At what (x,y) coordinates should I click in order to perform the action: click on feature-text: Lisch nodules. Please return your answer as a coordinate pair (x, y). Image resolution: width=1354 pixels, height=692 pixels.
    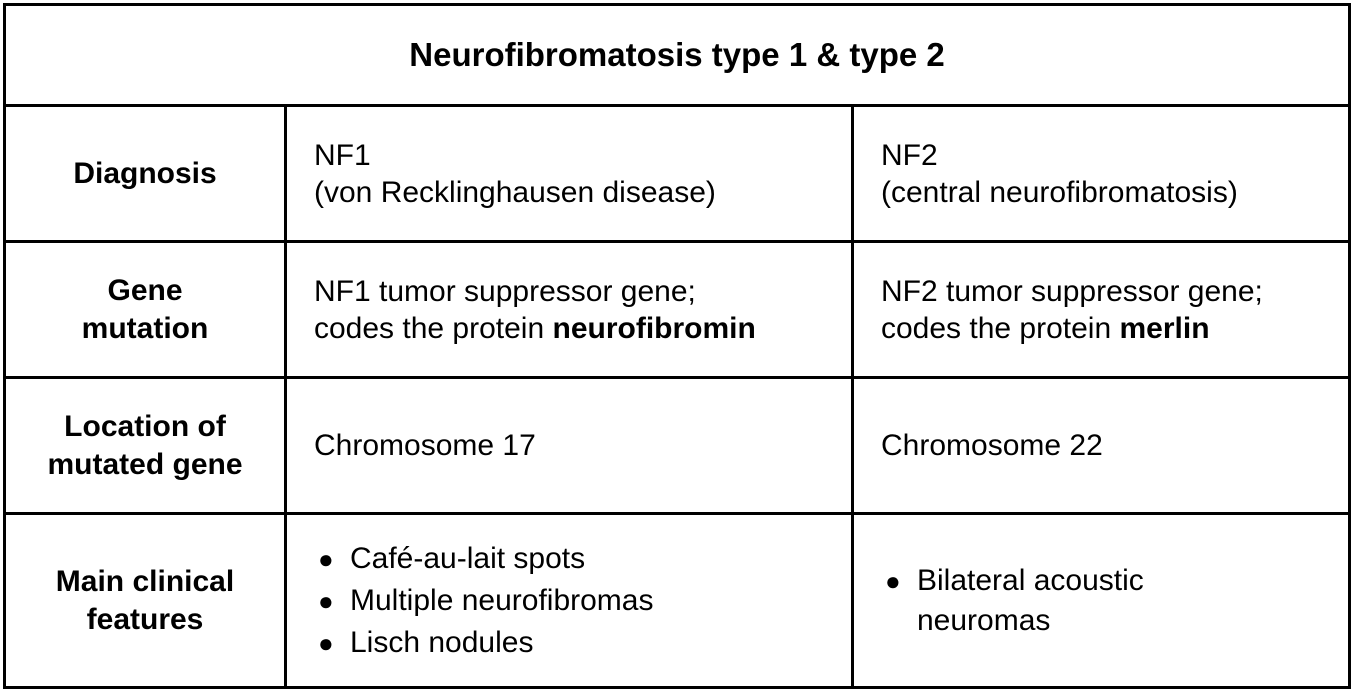
    Looking at the image, I should click on (442, 642).